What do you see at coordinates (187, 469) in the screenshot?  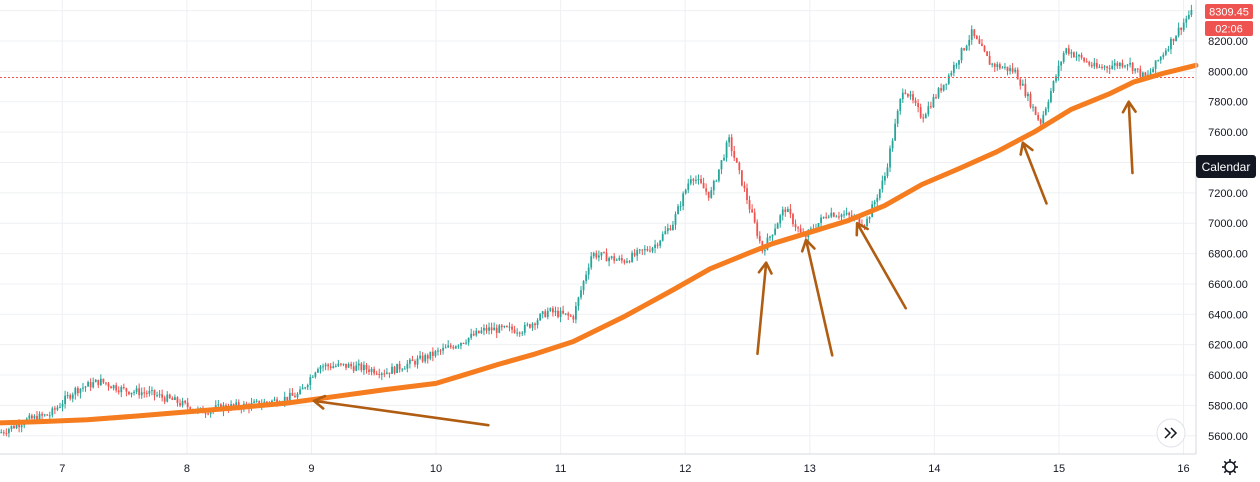 I see `x-tick-label: 8` at bounding box center [187, 469].